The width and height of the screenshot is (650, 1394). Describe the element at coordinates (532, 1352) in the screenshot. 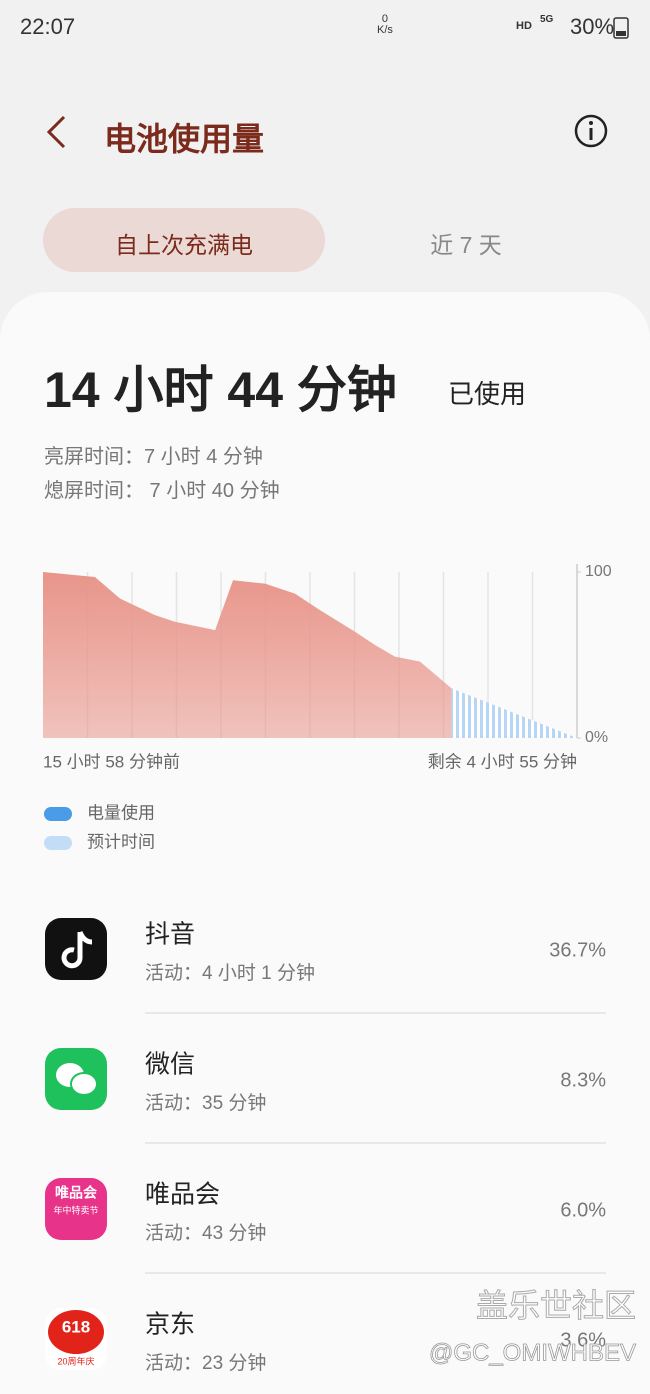

I see `watermark-user: @GC_OMIWHBEV` at that location.